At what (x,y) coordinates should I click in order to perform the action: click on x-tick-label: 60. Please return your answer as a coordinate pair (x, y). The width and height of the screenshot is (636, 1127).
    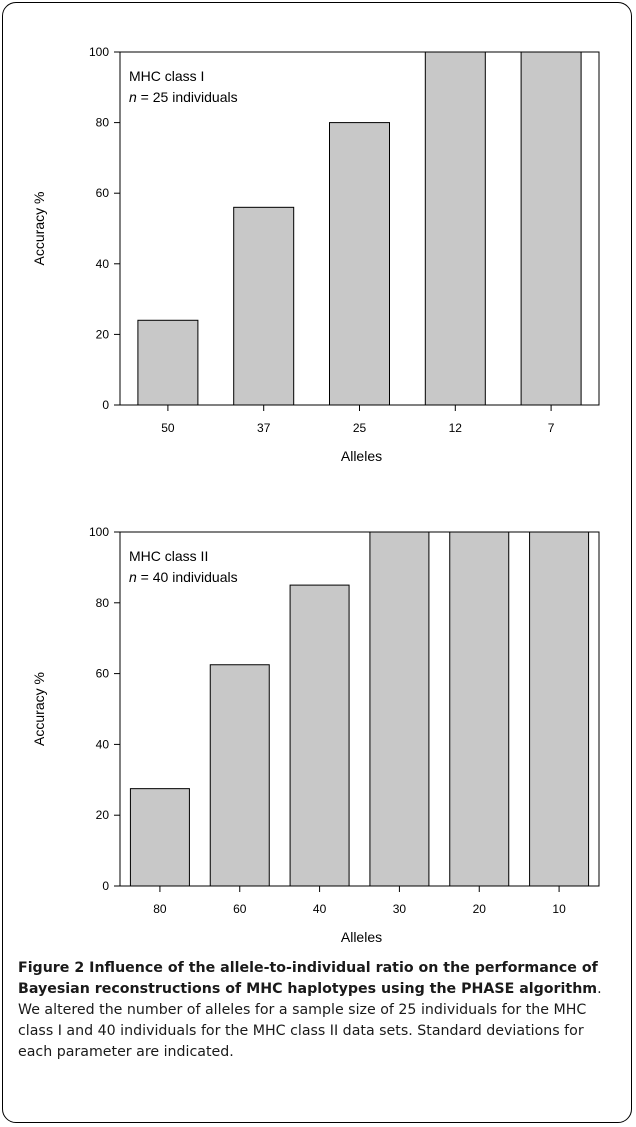
    Looking at the image, I should click on (240, 909).